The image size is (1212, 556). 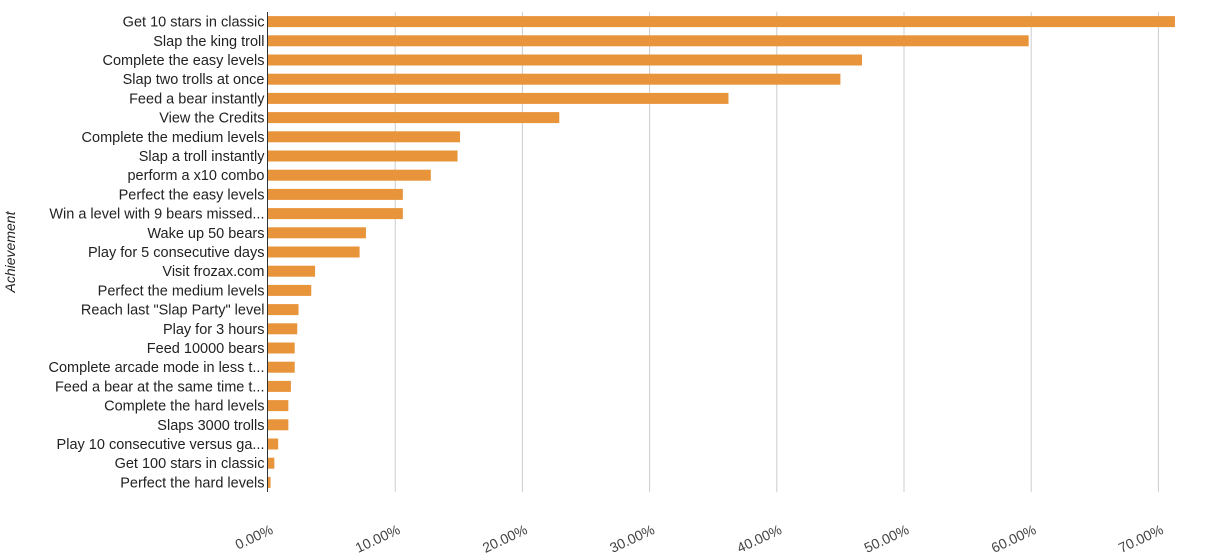 What do you see at coordinates (213, 272) in the screenshot?
I see `category-label: Visit frozax.com` at bounding box center [213, 272].